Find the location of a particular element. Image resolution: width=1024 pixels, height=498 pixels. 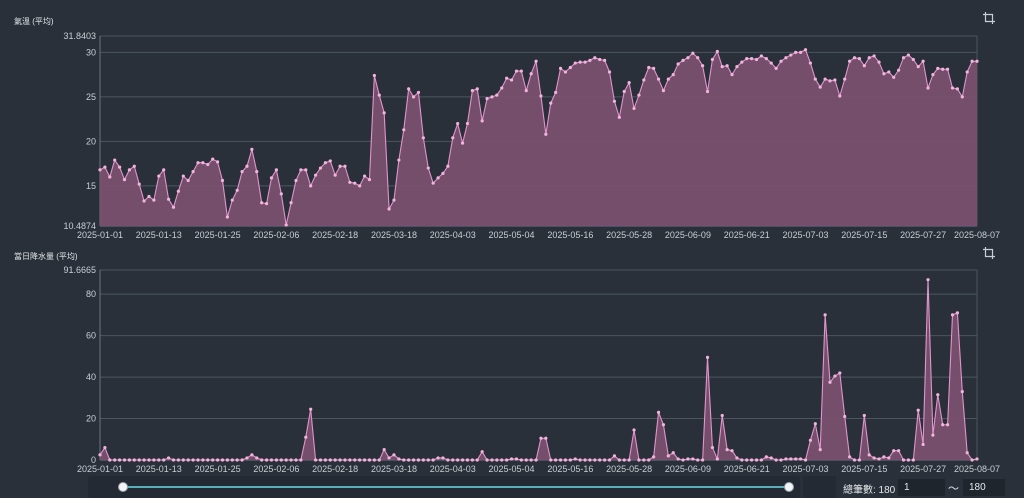

slider-side-box is located at coordinates (819, 487).